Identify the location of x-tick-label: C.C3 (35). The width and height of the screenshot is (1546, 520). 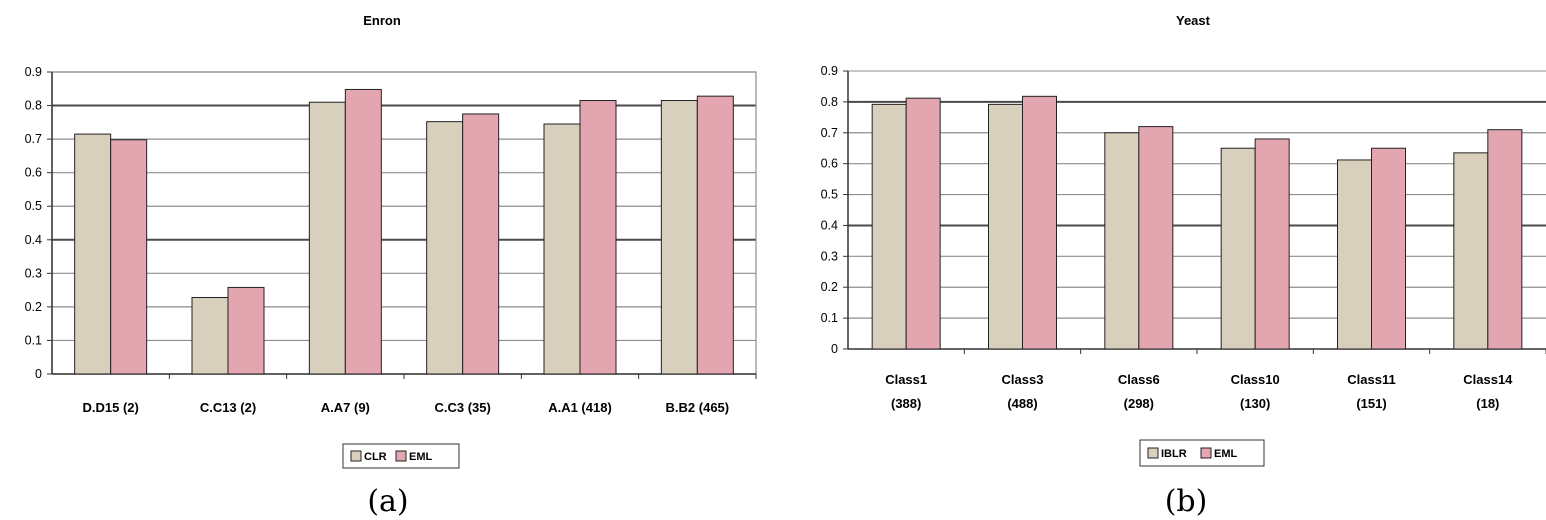
(462, 407).